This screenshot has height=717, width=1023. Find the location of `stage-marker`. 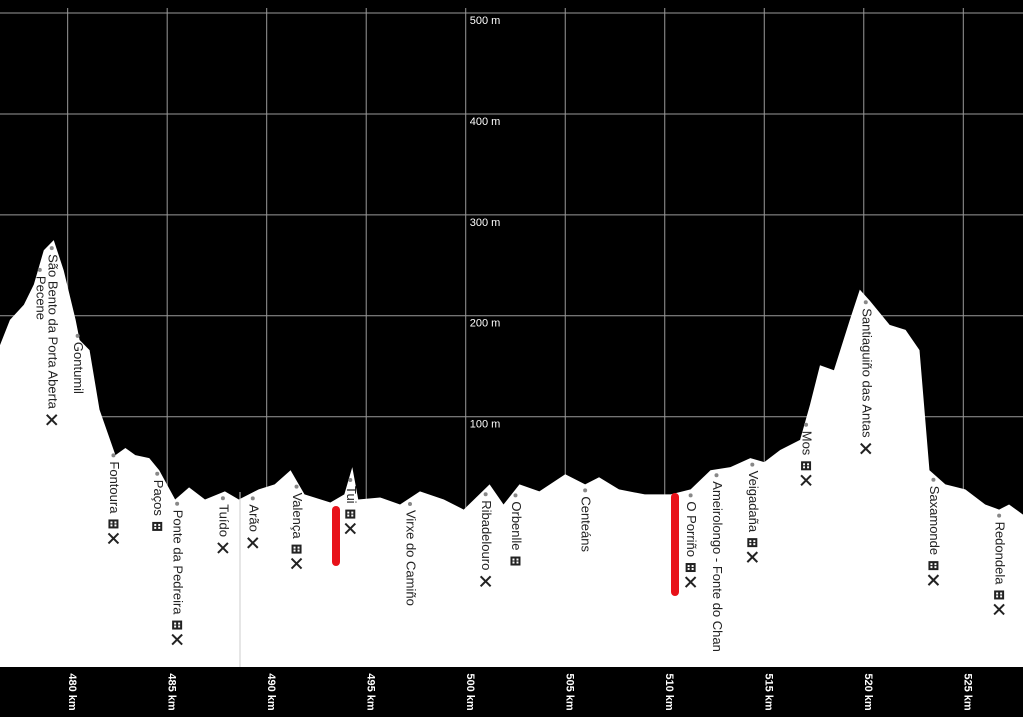

stage-marker is located at coordinates (336, 536).